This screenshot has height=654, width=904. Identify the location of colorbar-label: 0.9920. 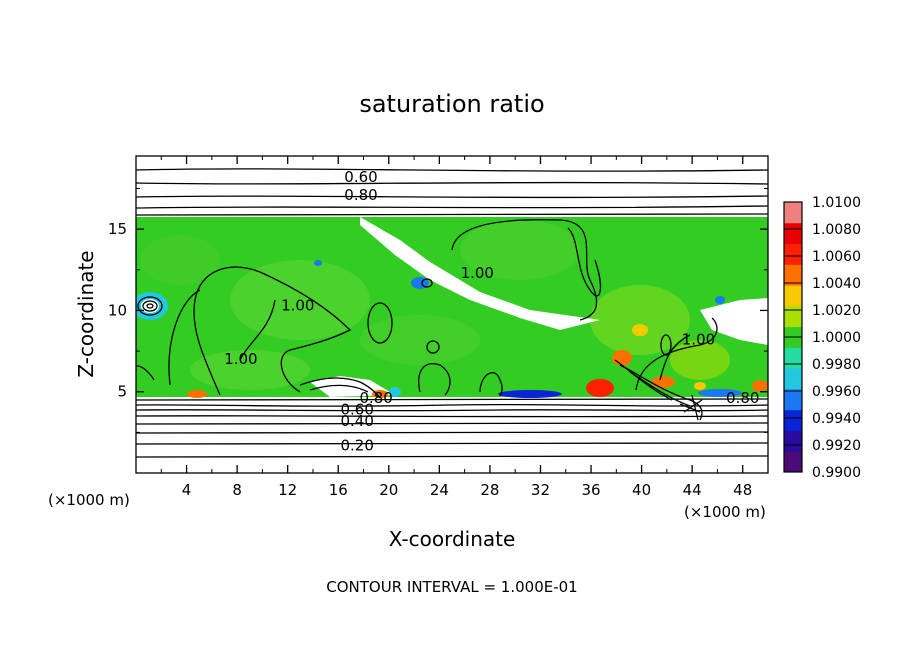
(836, 446).